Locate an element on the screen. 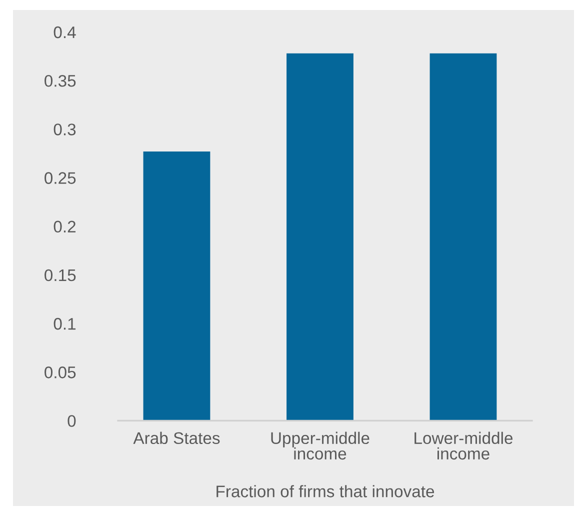  y-tick-label: 0.3 is located at coordinates (65, 130).